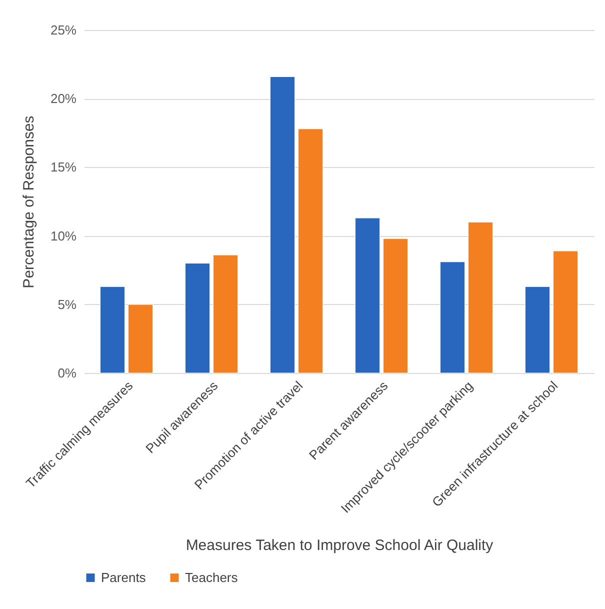 This screenshot has width=605, height=609. What do you see at coordinates (63, 167) in the screenshot?
I see `y-tick-label: 15%` at bounding box center [63, 167].